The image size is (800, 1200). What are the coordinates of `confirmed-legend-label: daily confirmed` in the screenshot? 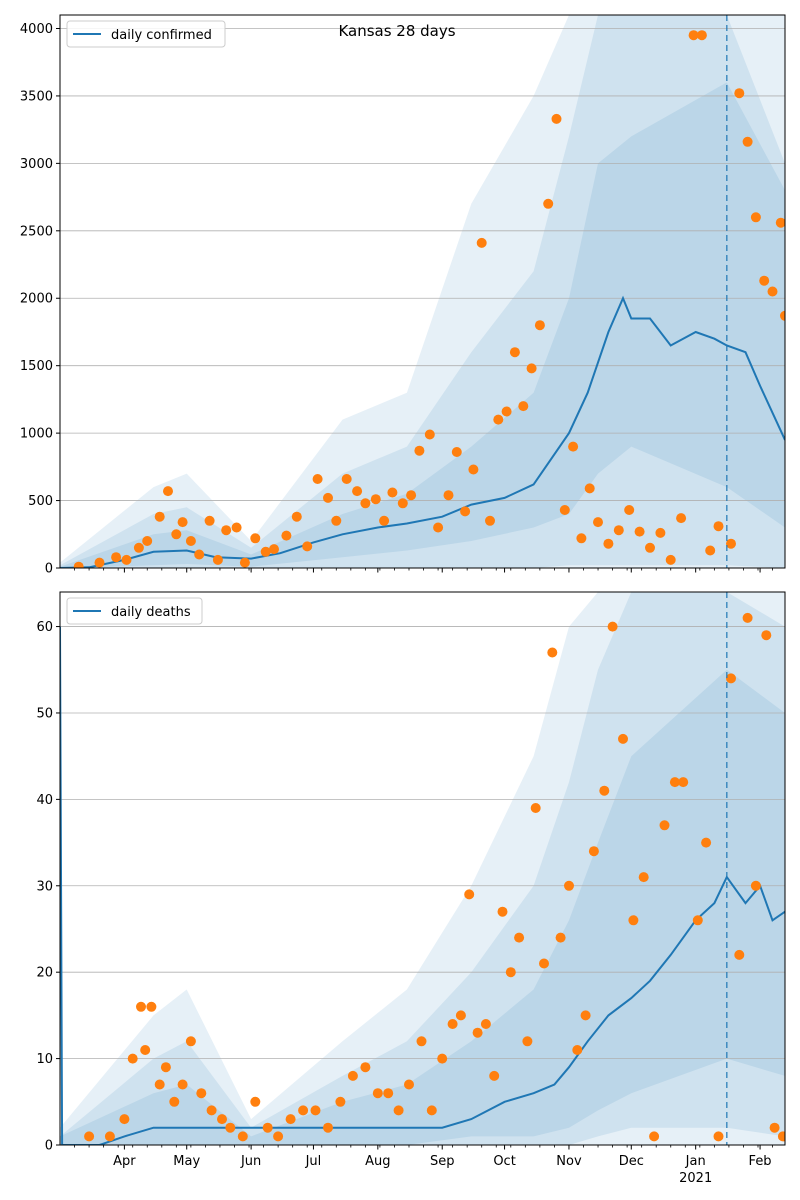 It's located at (161, 35).